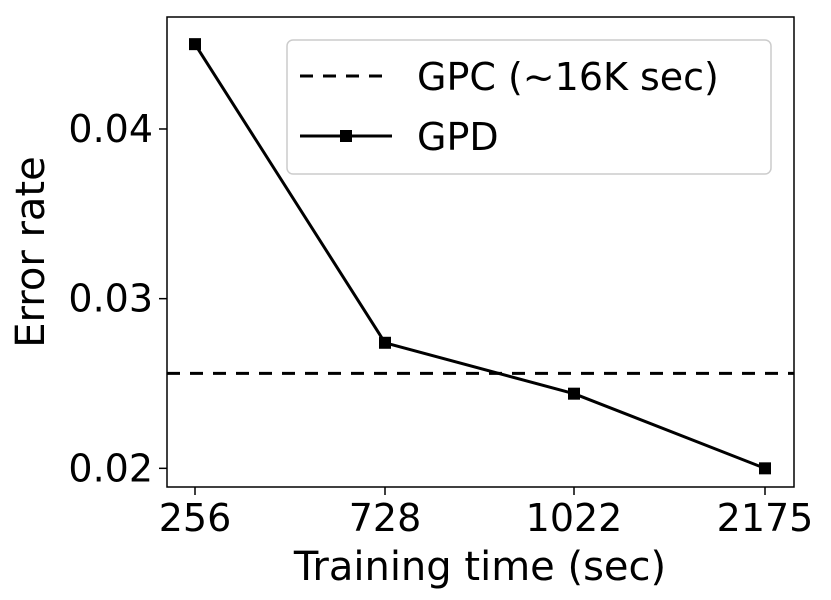 The height and width of the screenshot is (600, 831). What do you see at coordinates (568, 77) in the screenshot?
I see `legend-label-gpc: GPC (~16K sec)` at bounding box center [568, 77].